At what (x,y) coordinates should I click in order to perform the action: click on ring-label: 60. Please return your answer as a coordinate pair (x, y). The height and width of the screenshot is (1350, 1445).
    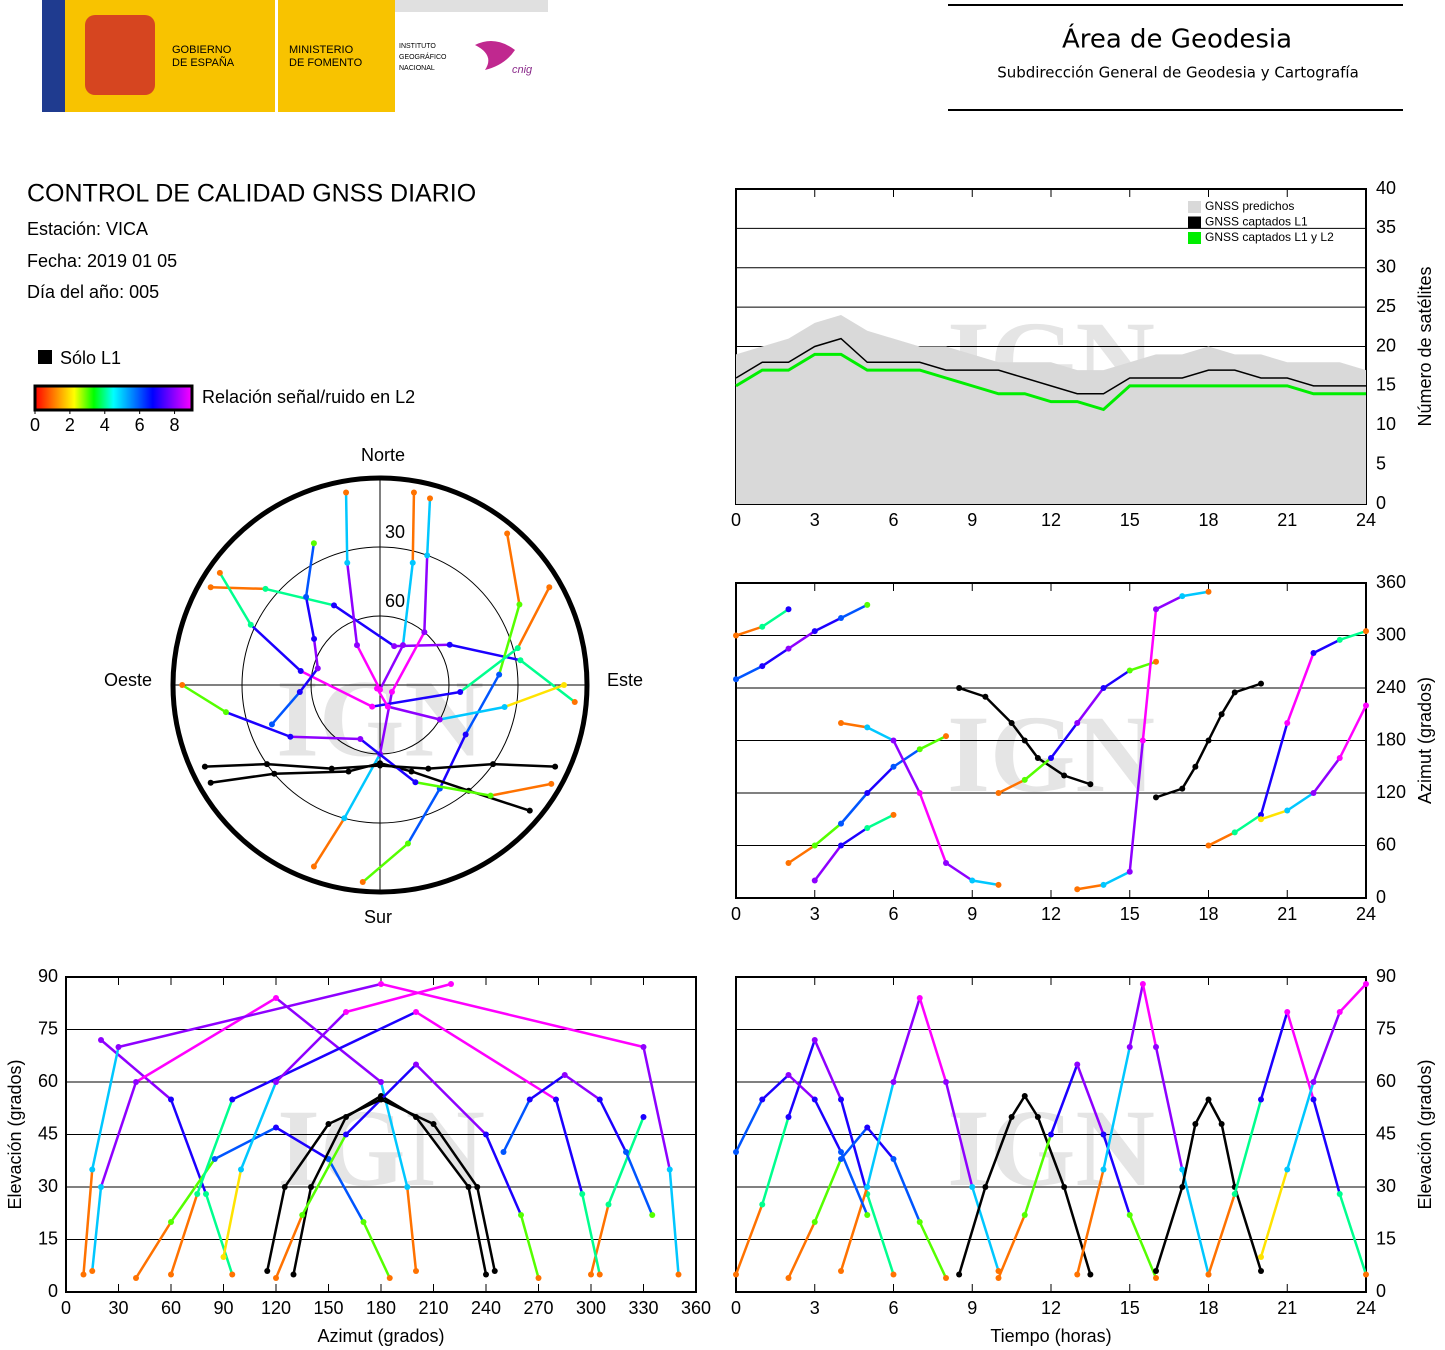
    Looking at the image, I should click on (395, 601).